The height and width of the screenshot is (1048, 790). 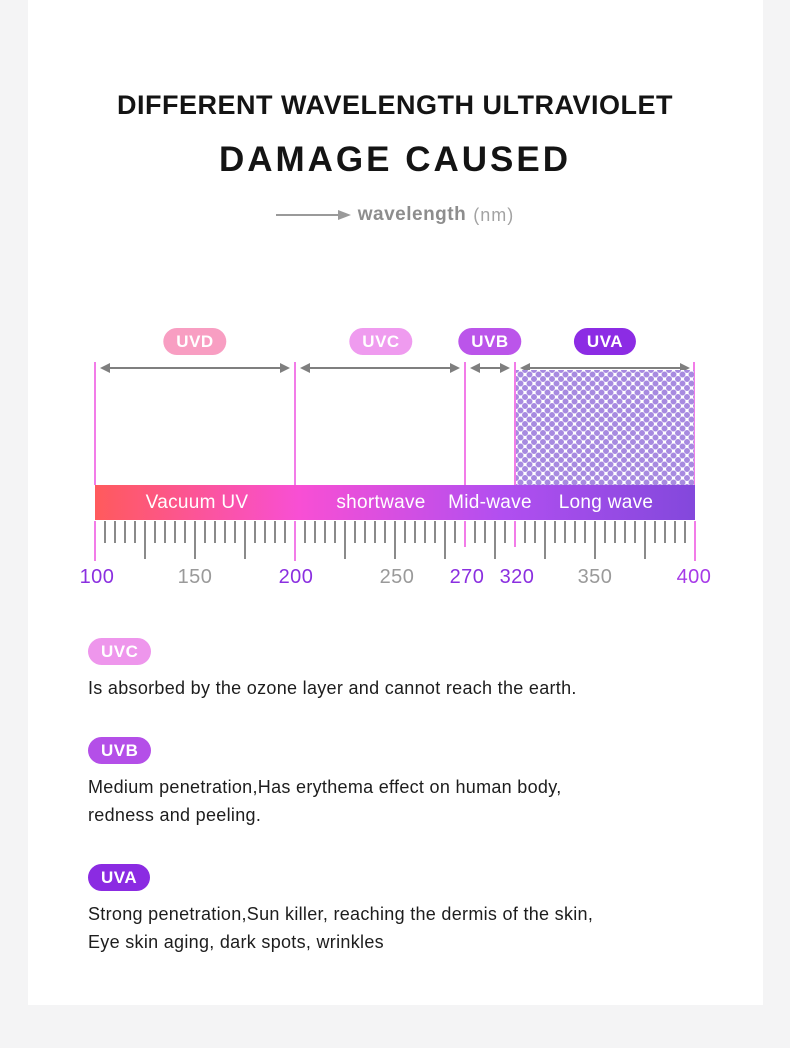 What do you see at coordinates (517, 577) in the screenshot?
I see `scale-label: 320` at bounding box center [517, 577].